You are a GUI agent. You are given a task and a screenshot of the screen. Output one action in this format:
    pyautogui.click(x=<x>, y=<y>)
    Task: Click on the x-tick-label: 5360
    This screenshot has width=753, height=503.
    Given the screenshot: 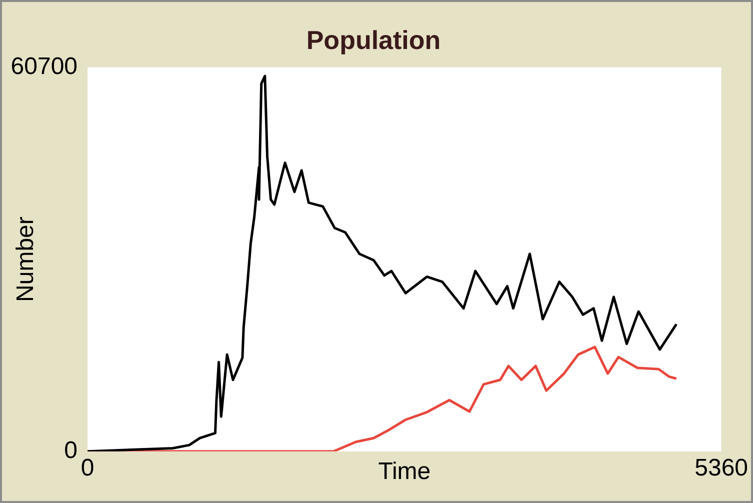 What is the action you would take?
    pyautogui.click(x=721, y=468)
    